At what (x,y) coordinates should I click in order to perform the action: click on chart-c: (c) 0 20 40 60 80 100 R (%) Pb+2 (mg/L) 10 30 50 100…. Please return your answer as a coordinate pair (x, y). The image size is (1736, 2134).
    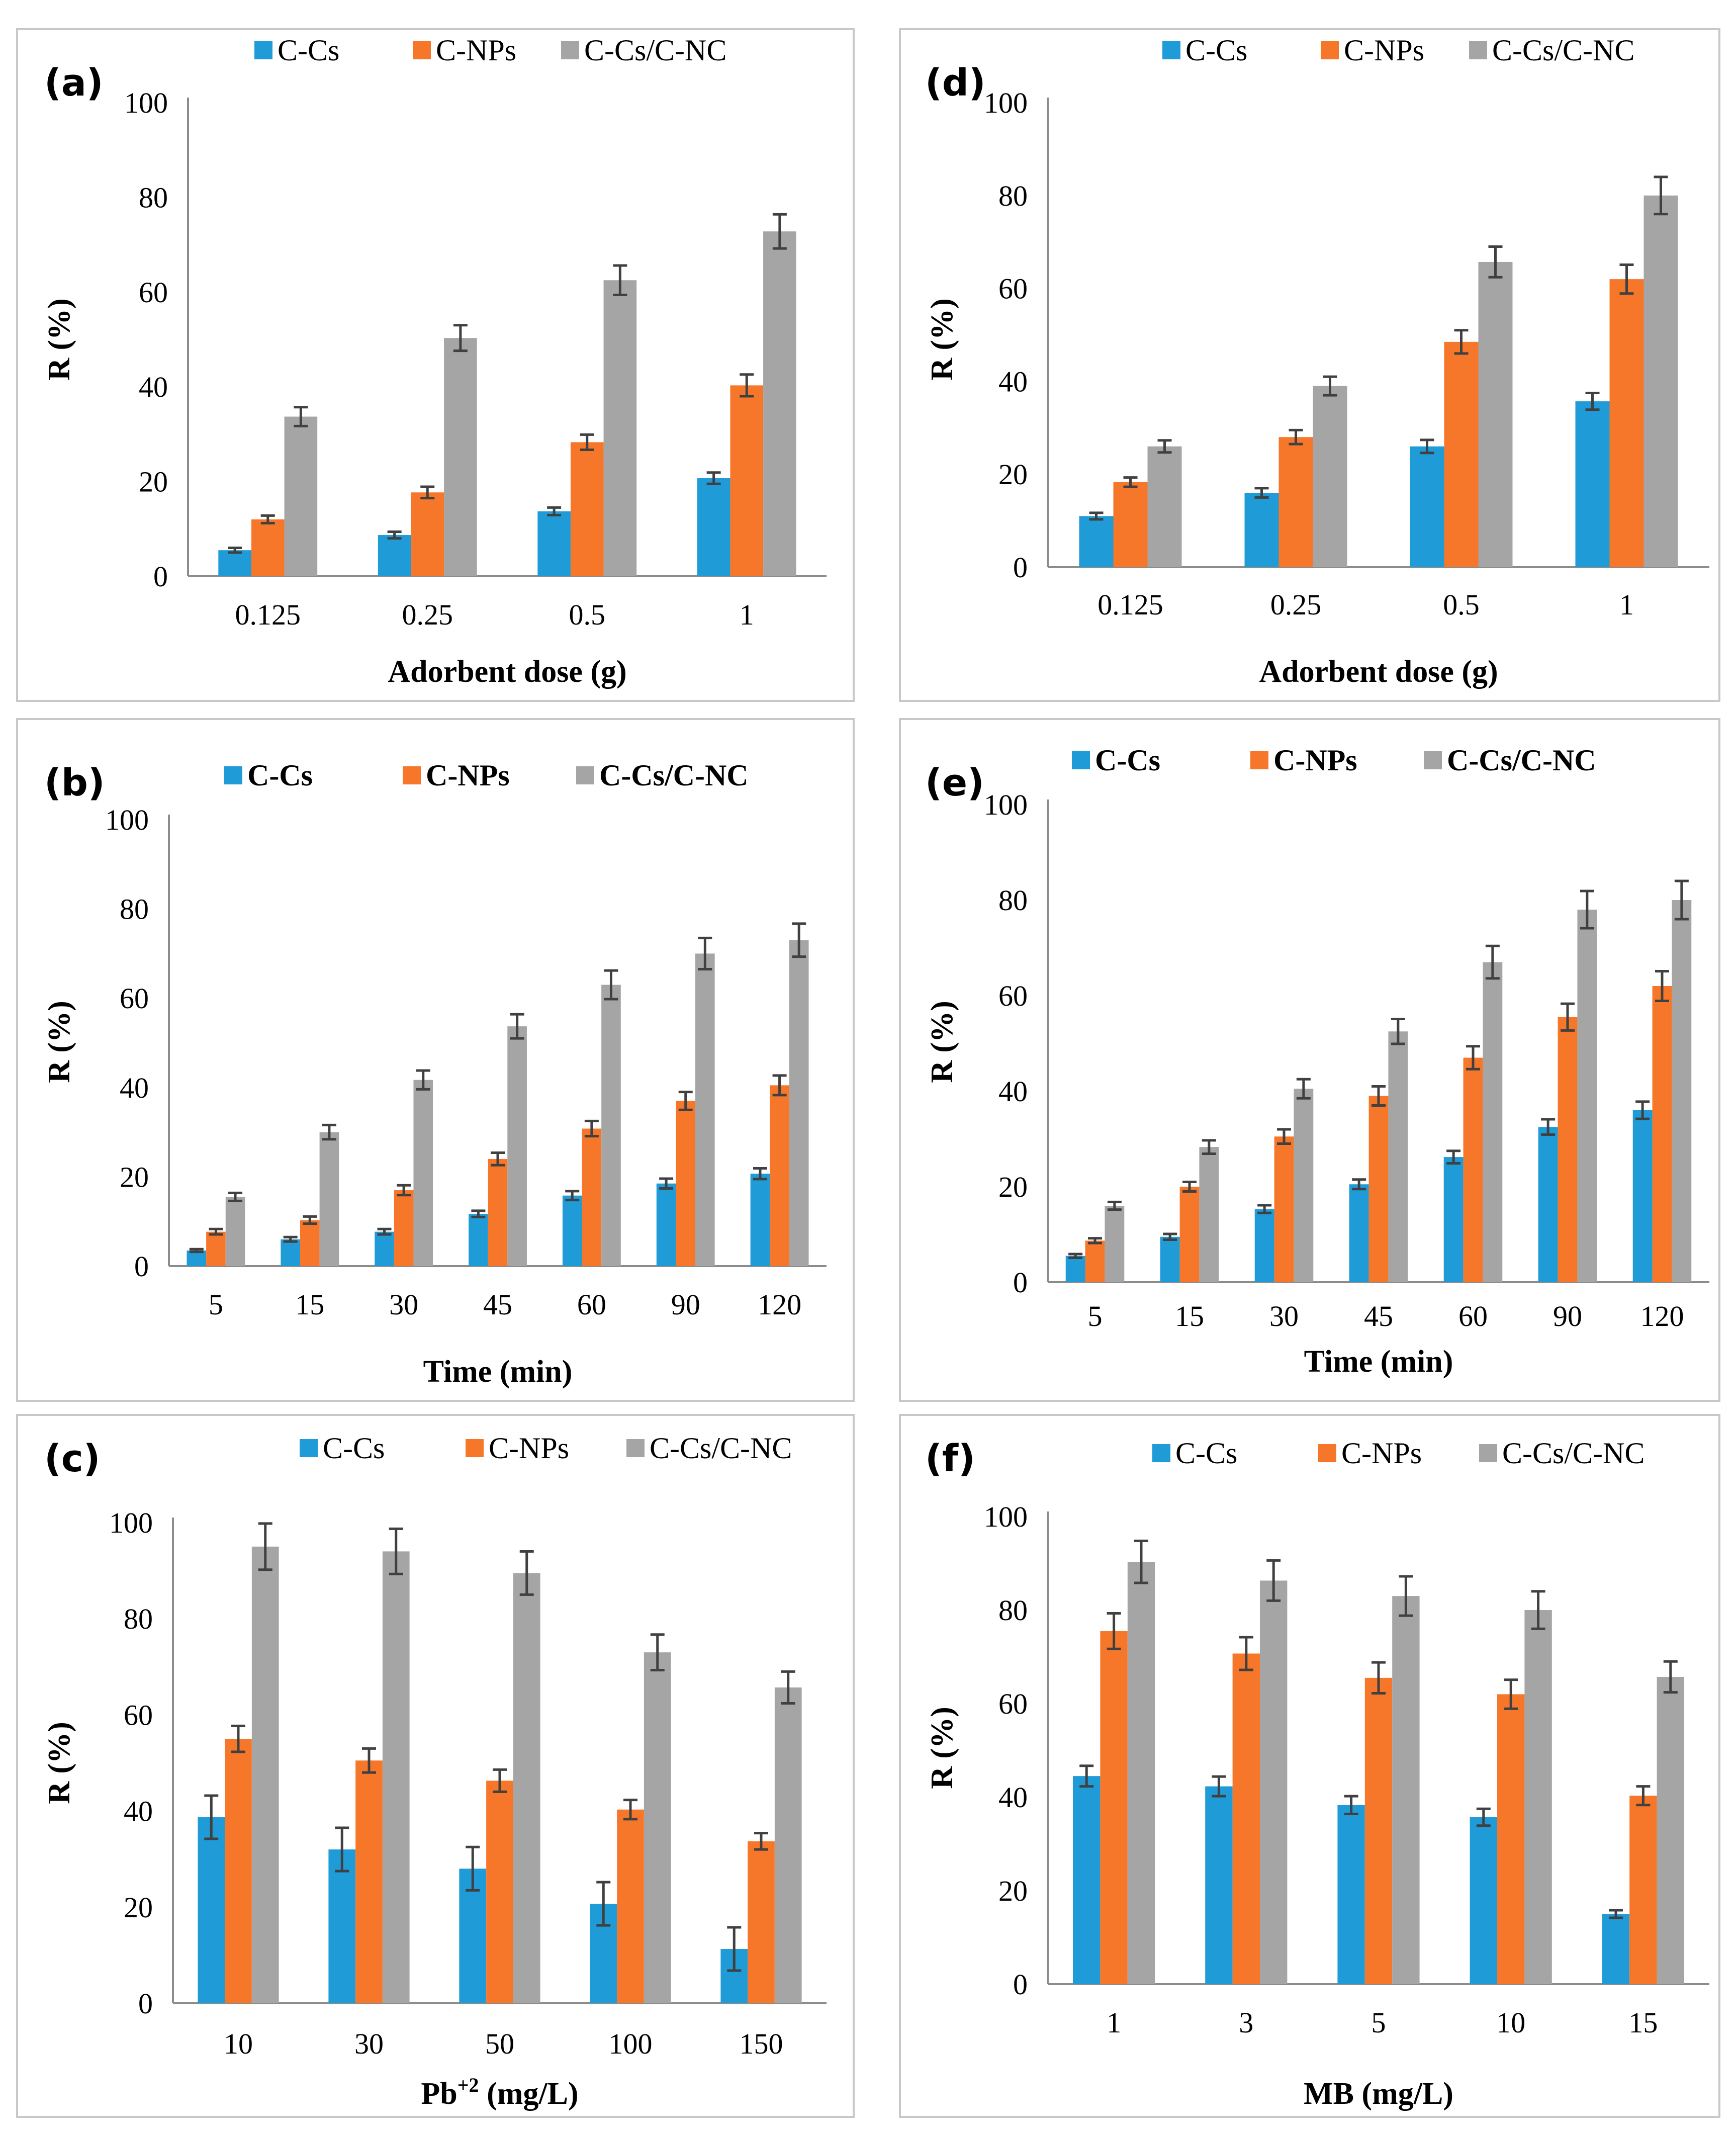
    Looking at the image, I should click on (435, 1771).